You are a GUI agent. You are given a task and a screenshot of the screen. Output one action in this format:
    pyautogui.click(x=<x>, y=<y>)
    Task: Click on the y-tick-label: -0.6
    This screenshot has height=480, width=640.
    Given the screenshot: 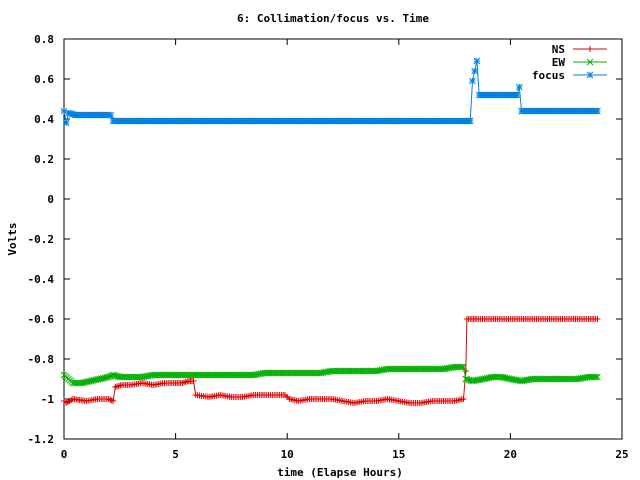 What is the action you would take?
    pyautogui.click(x=41, y=319)
    